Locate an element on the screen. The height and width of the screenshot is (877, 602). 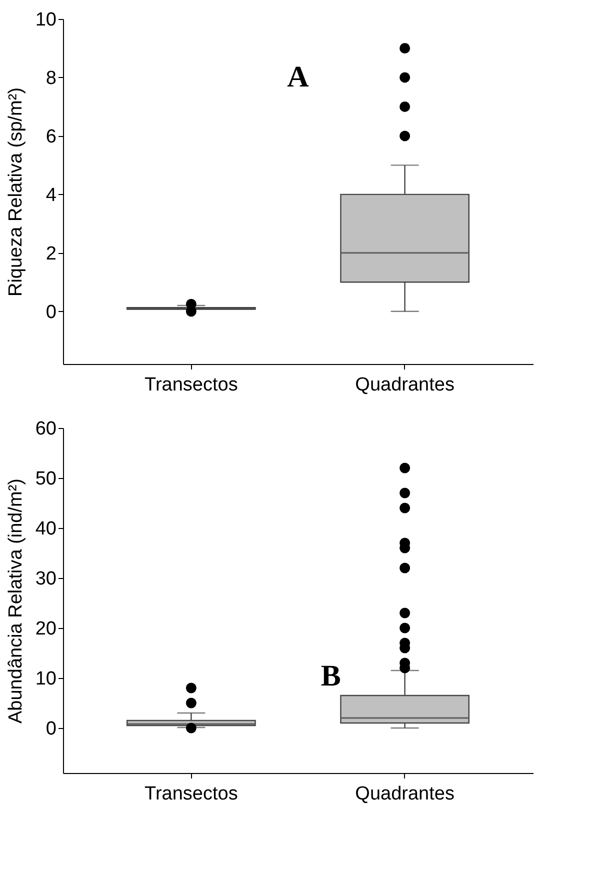
y-tick-label: 20 is located at coordinates (45, 629).